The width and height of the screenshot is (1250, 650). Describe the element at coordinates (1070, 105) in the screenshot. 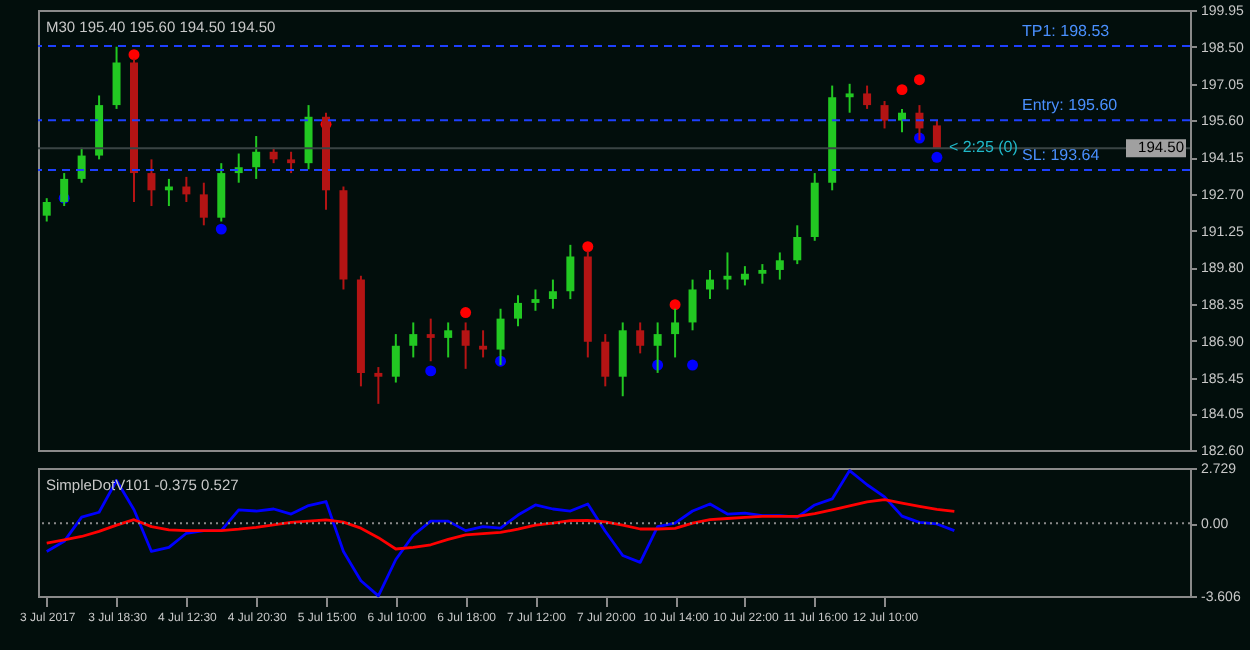

I see `ref-line-label: Entry: 195.60` at that location.